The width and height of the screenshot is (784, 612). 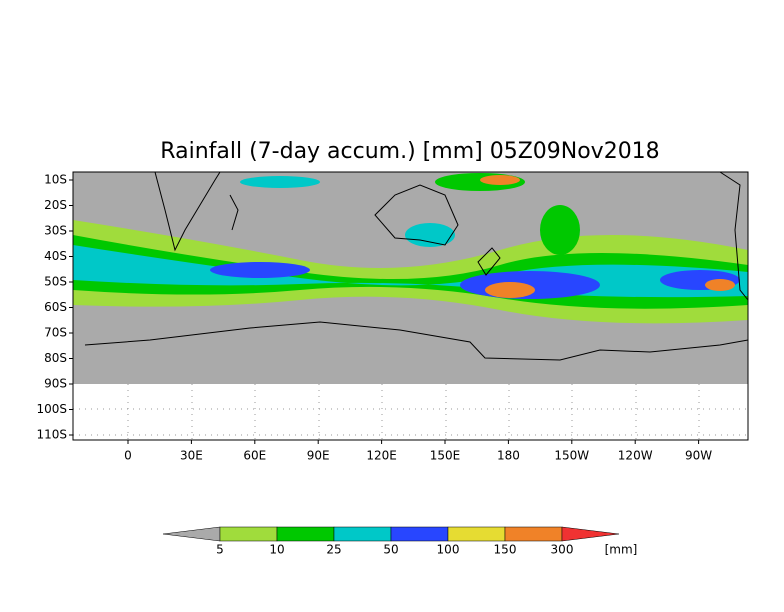 What do you see at coordinates (448, 550) in the screenshot?
I see `legend-level: 100` at bounding box center [448, 550].